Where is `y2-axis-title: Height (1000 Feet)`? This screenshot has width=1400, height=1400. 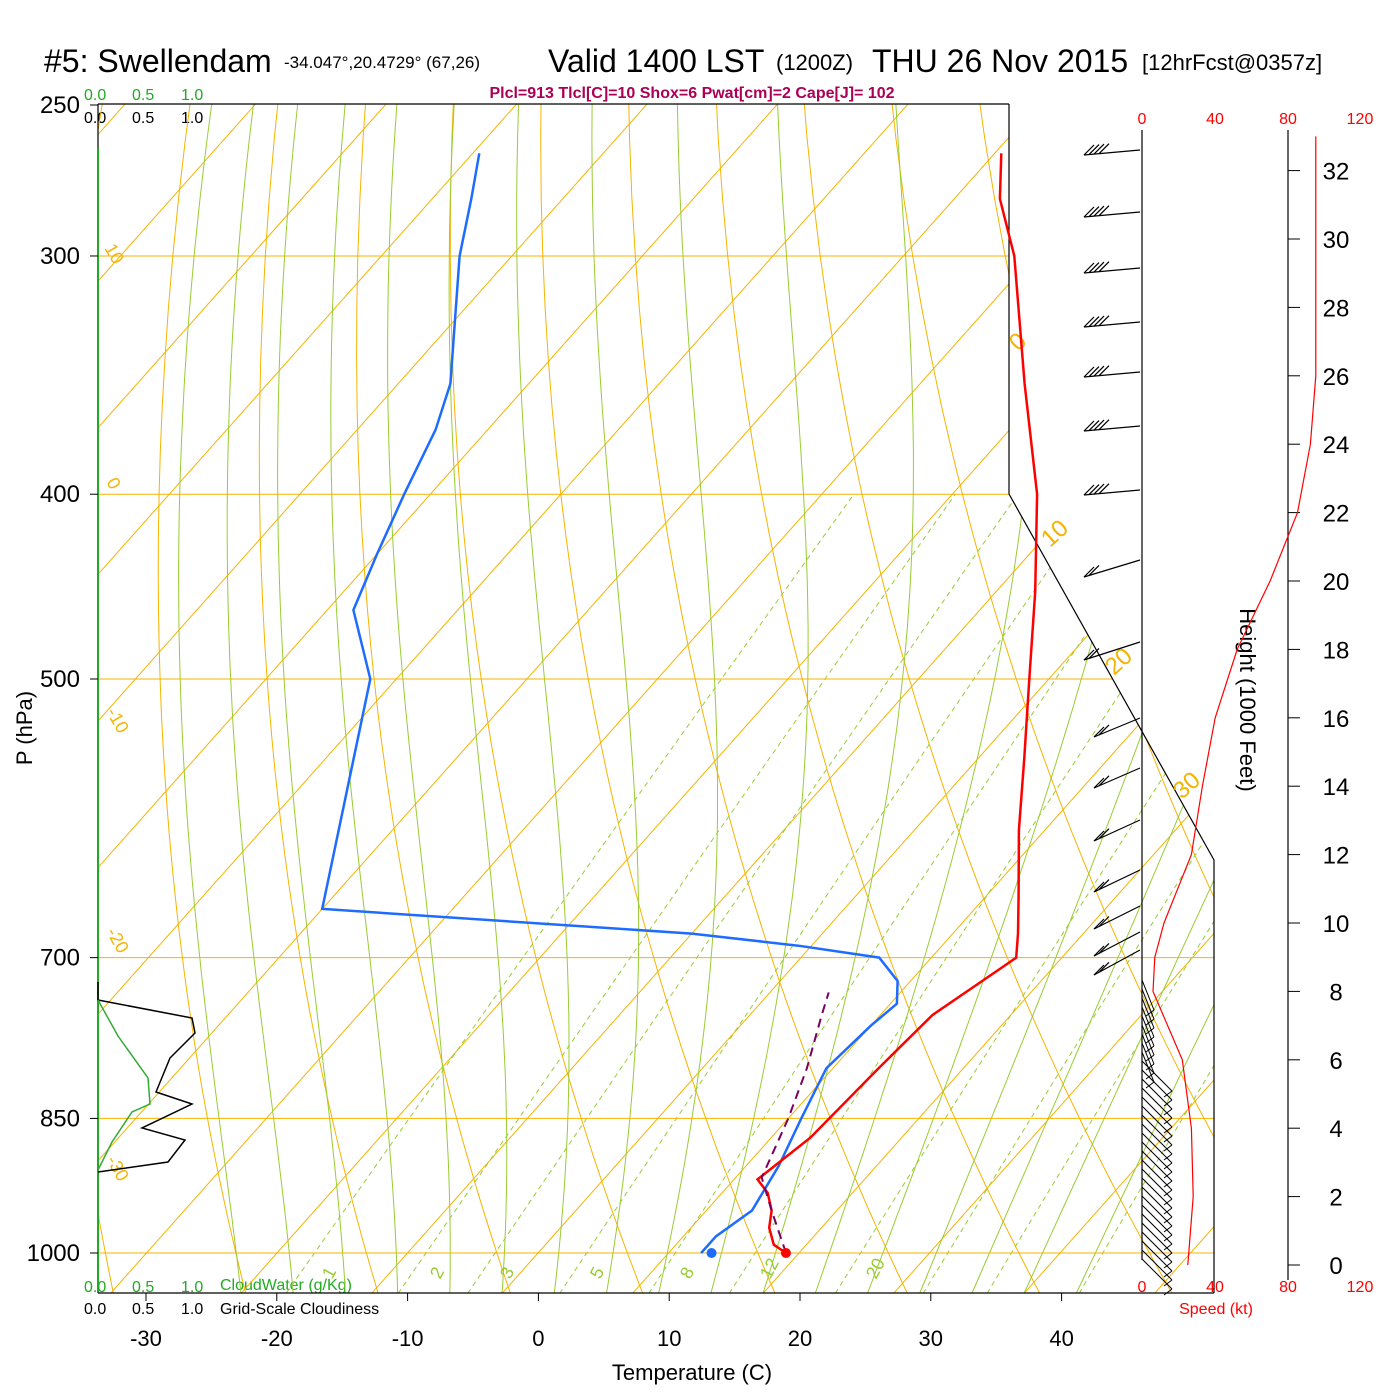 y2-axis-title: Height (1000 Feet) is located at coordinates (1247, 699).